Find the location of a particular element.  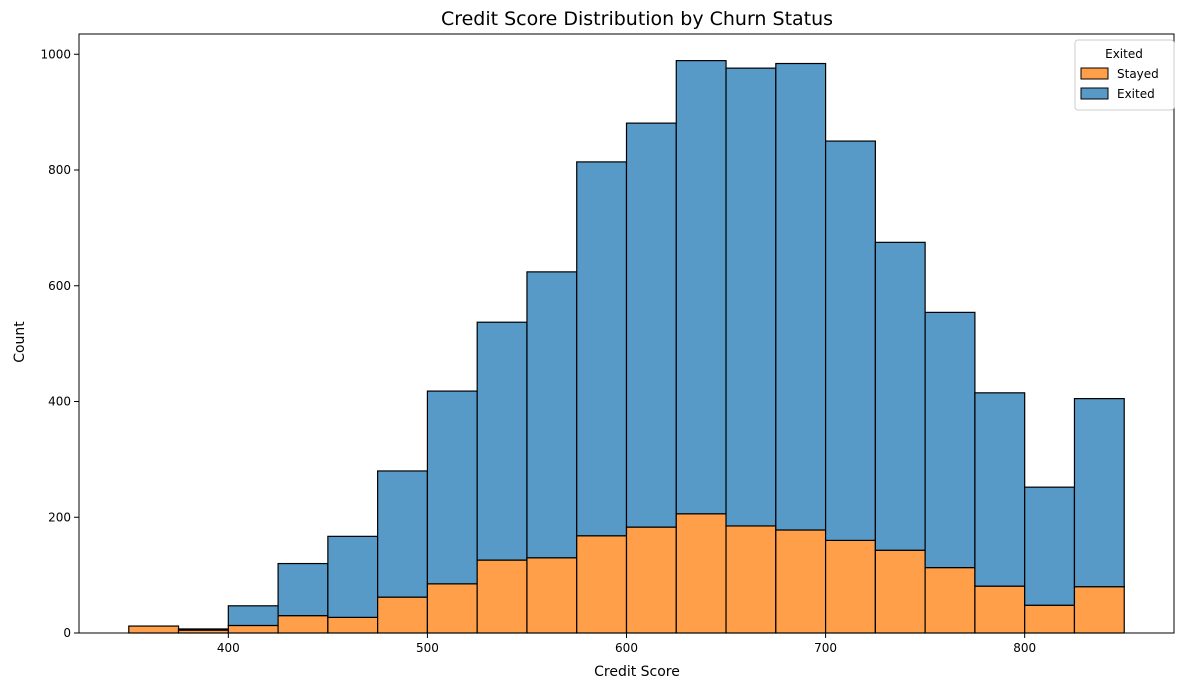

x-tick-label: 400 is located at coordinates (228, 648).